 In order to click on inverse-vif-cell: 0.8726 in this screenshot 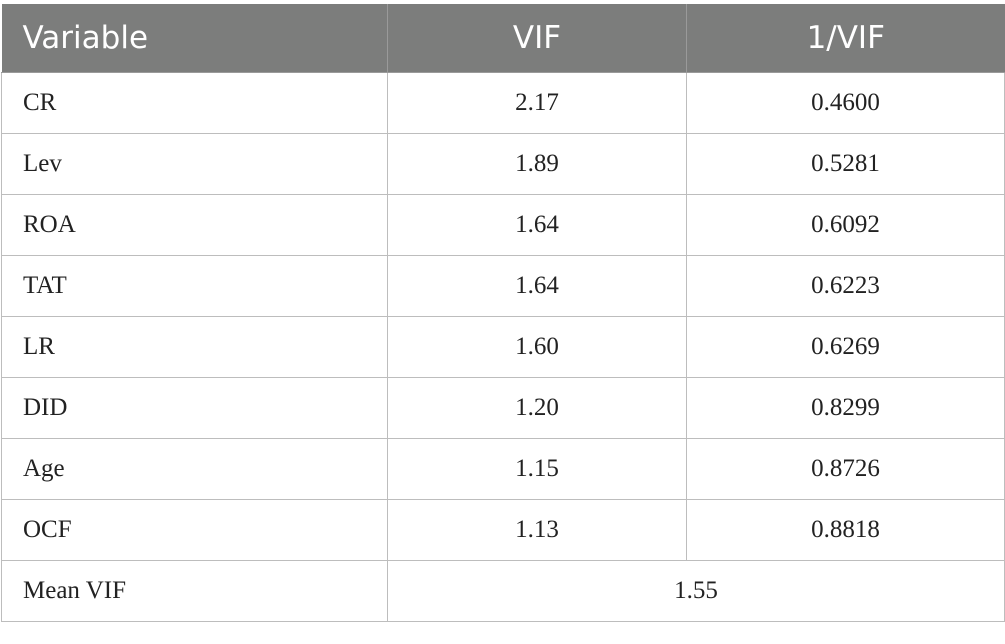, I will do `click(845, 469)`.